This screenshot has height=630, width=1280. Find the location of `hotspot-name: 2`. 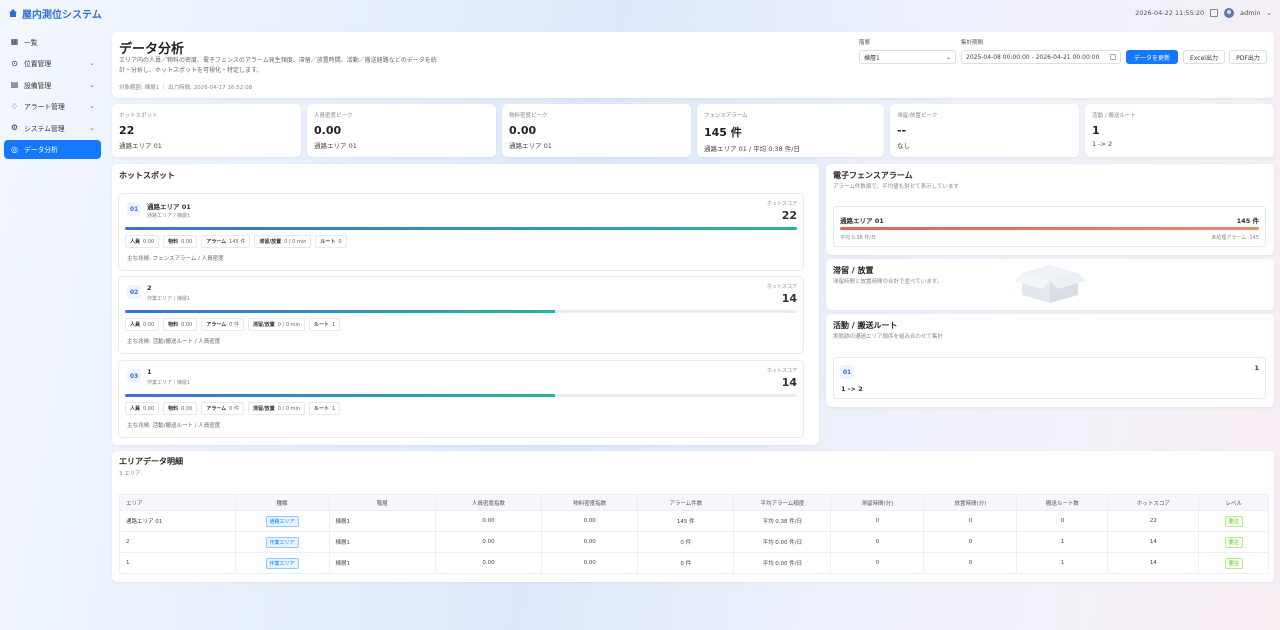

hotspot-name: 2 is located at coordinates (149, 288).